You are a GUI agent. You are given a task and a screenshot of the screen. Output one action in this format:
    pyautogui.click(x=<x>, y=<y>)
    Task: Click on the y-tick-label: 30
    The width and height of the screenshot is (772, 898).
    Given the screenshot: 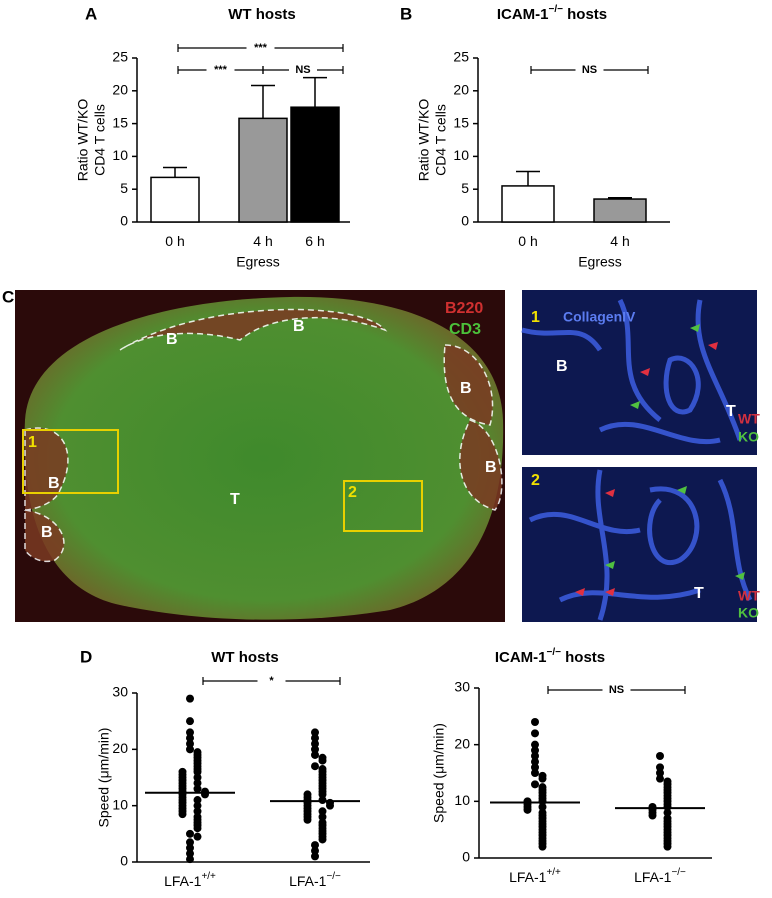 What is the action you would take?
    pyautogui.click(x=120, y=692)
    